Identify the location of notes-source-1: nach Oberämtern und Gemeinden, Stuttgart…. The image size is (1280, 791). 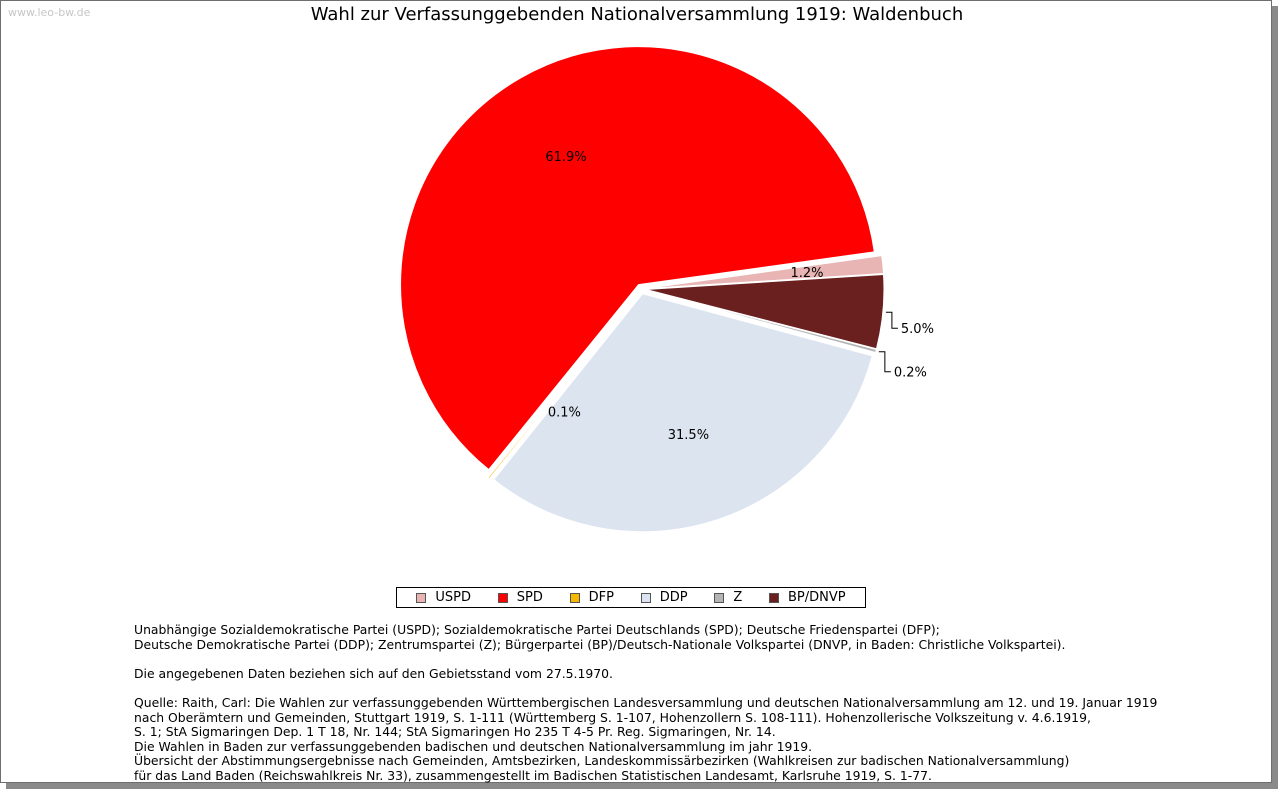
(612, 717).